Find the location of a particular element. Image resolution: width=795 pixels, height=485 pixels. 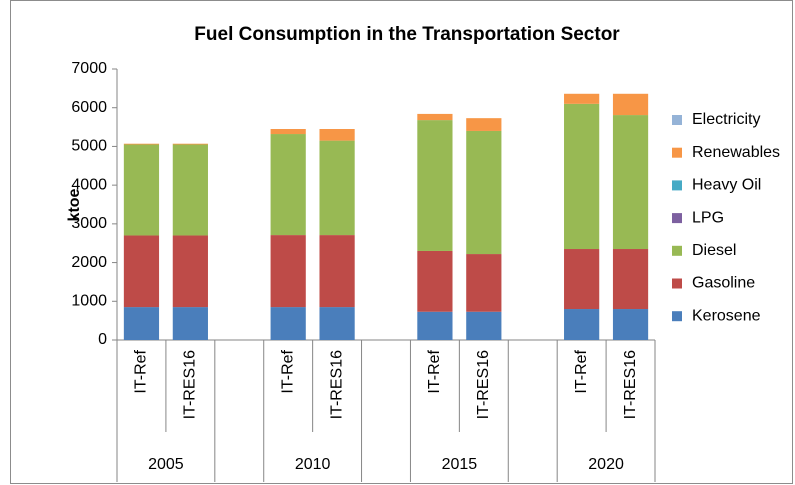

group-label: 2005 is located at coordinates (166, 464).